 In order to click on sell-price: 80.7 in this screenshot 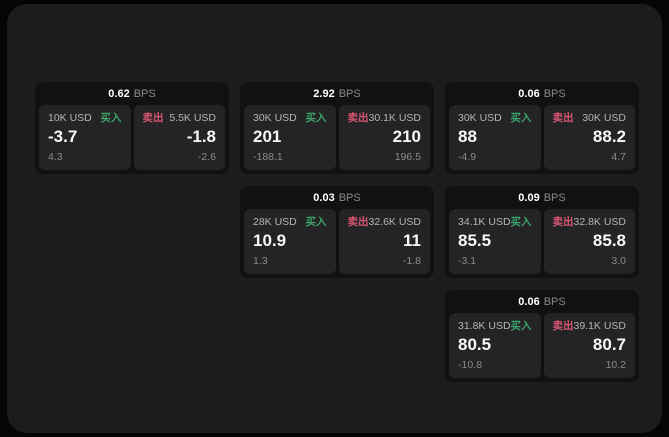, I will do `click(609, 344)`.